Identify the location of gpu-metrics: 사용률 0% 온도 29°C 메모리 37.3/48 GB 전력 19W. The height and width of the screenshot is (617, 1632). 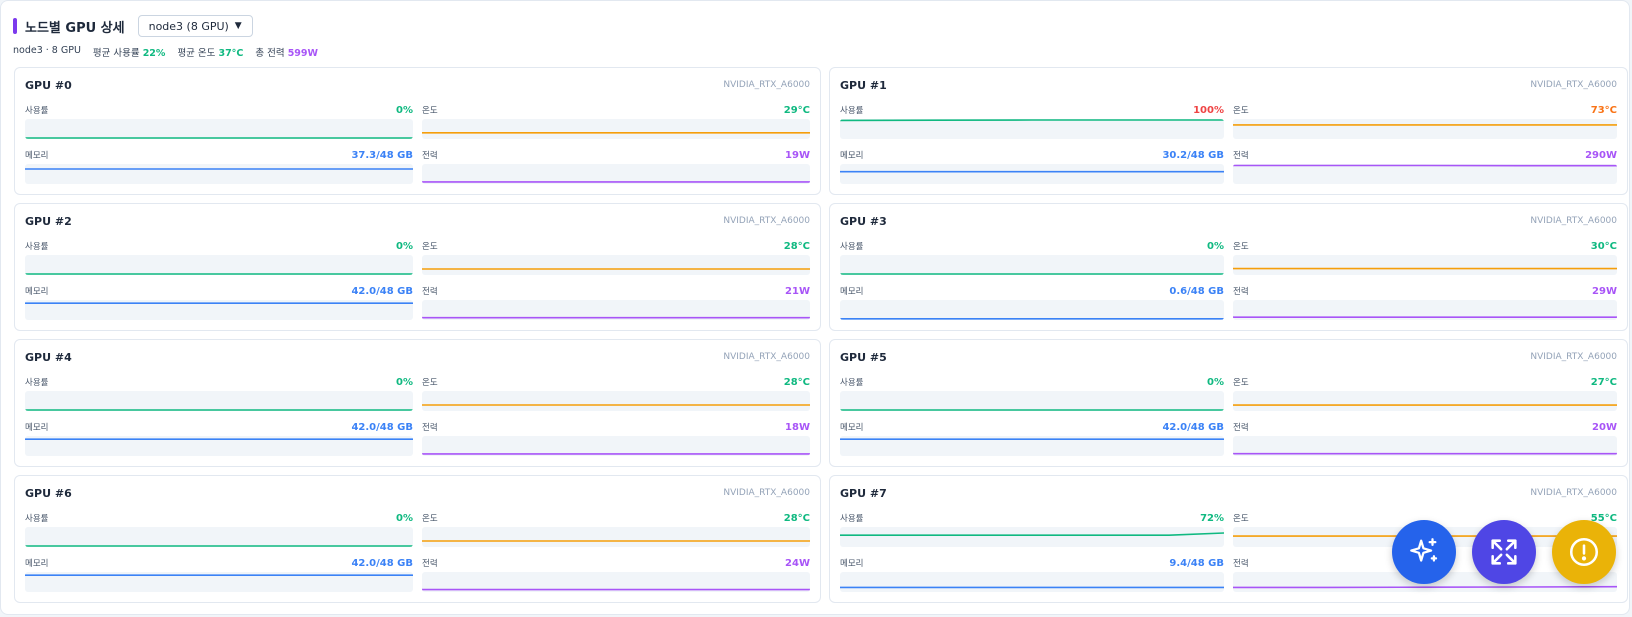
(417, 144).